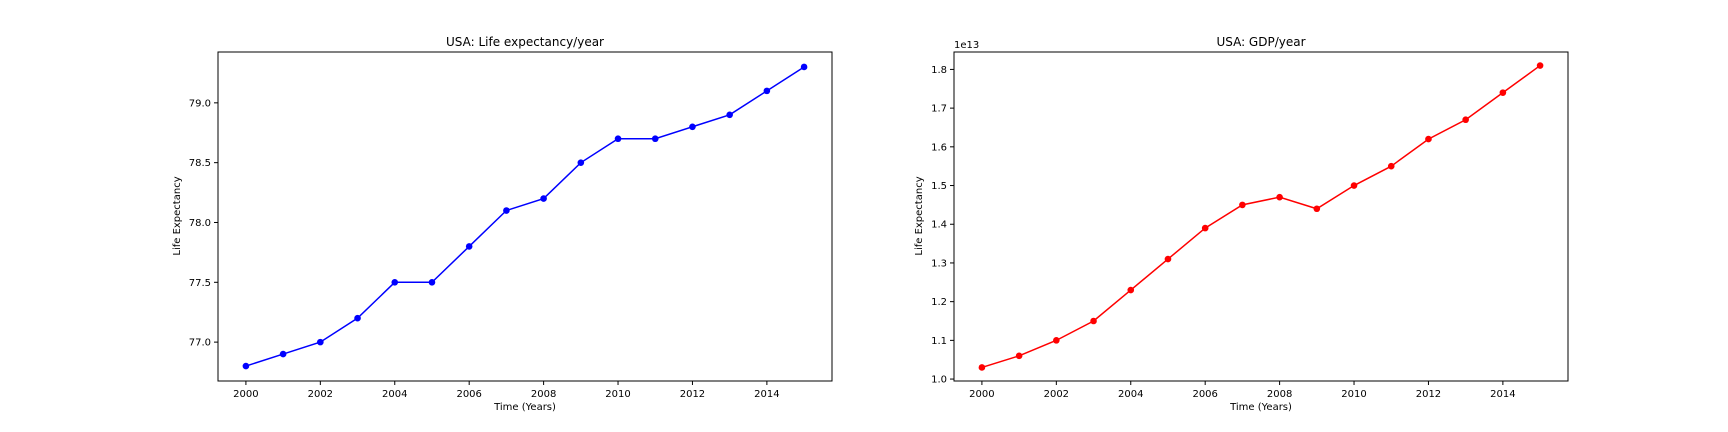 The width and height of the screenshot is (1728, 432). I want to click on y-tick-label: 1.4, so click(939, 225).